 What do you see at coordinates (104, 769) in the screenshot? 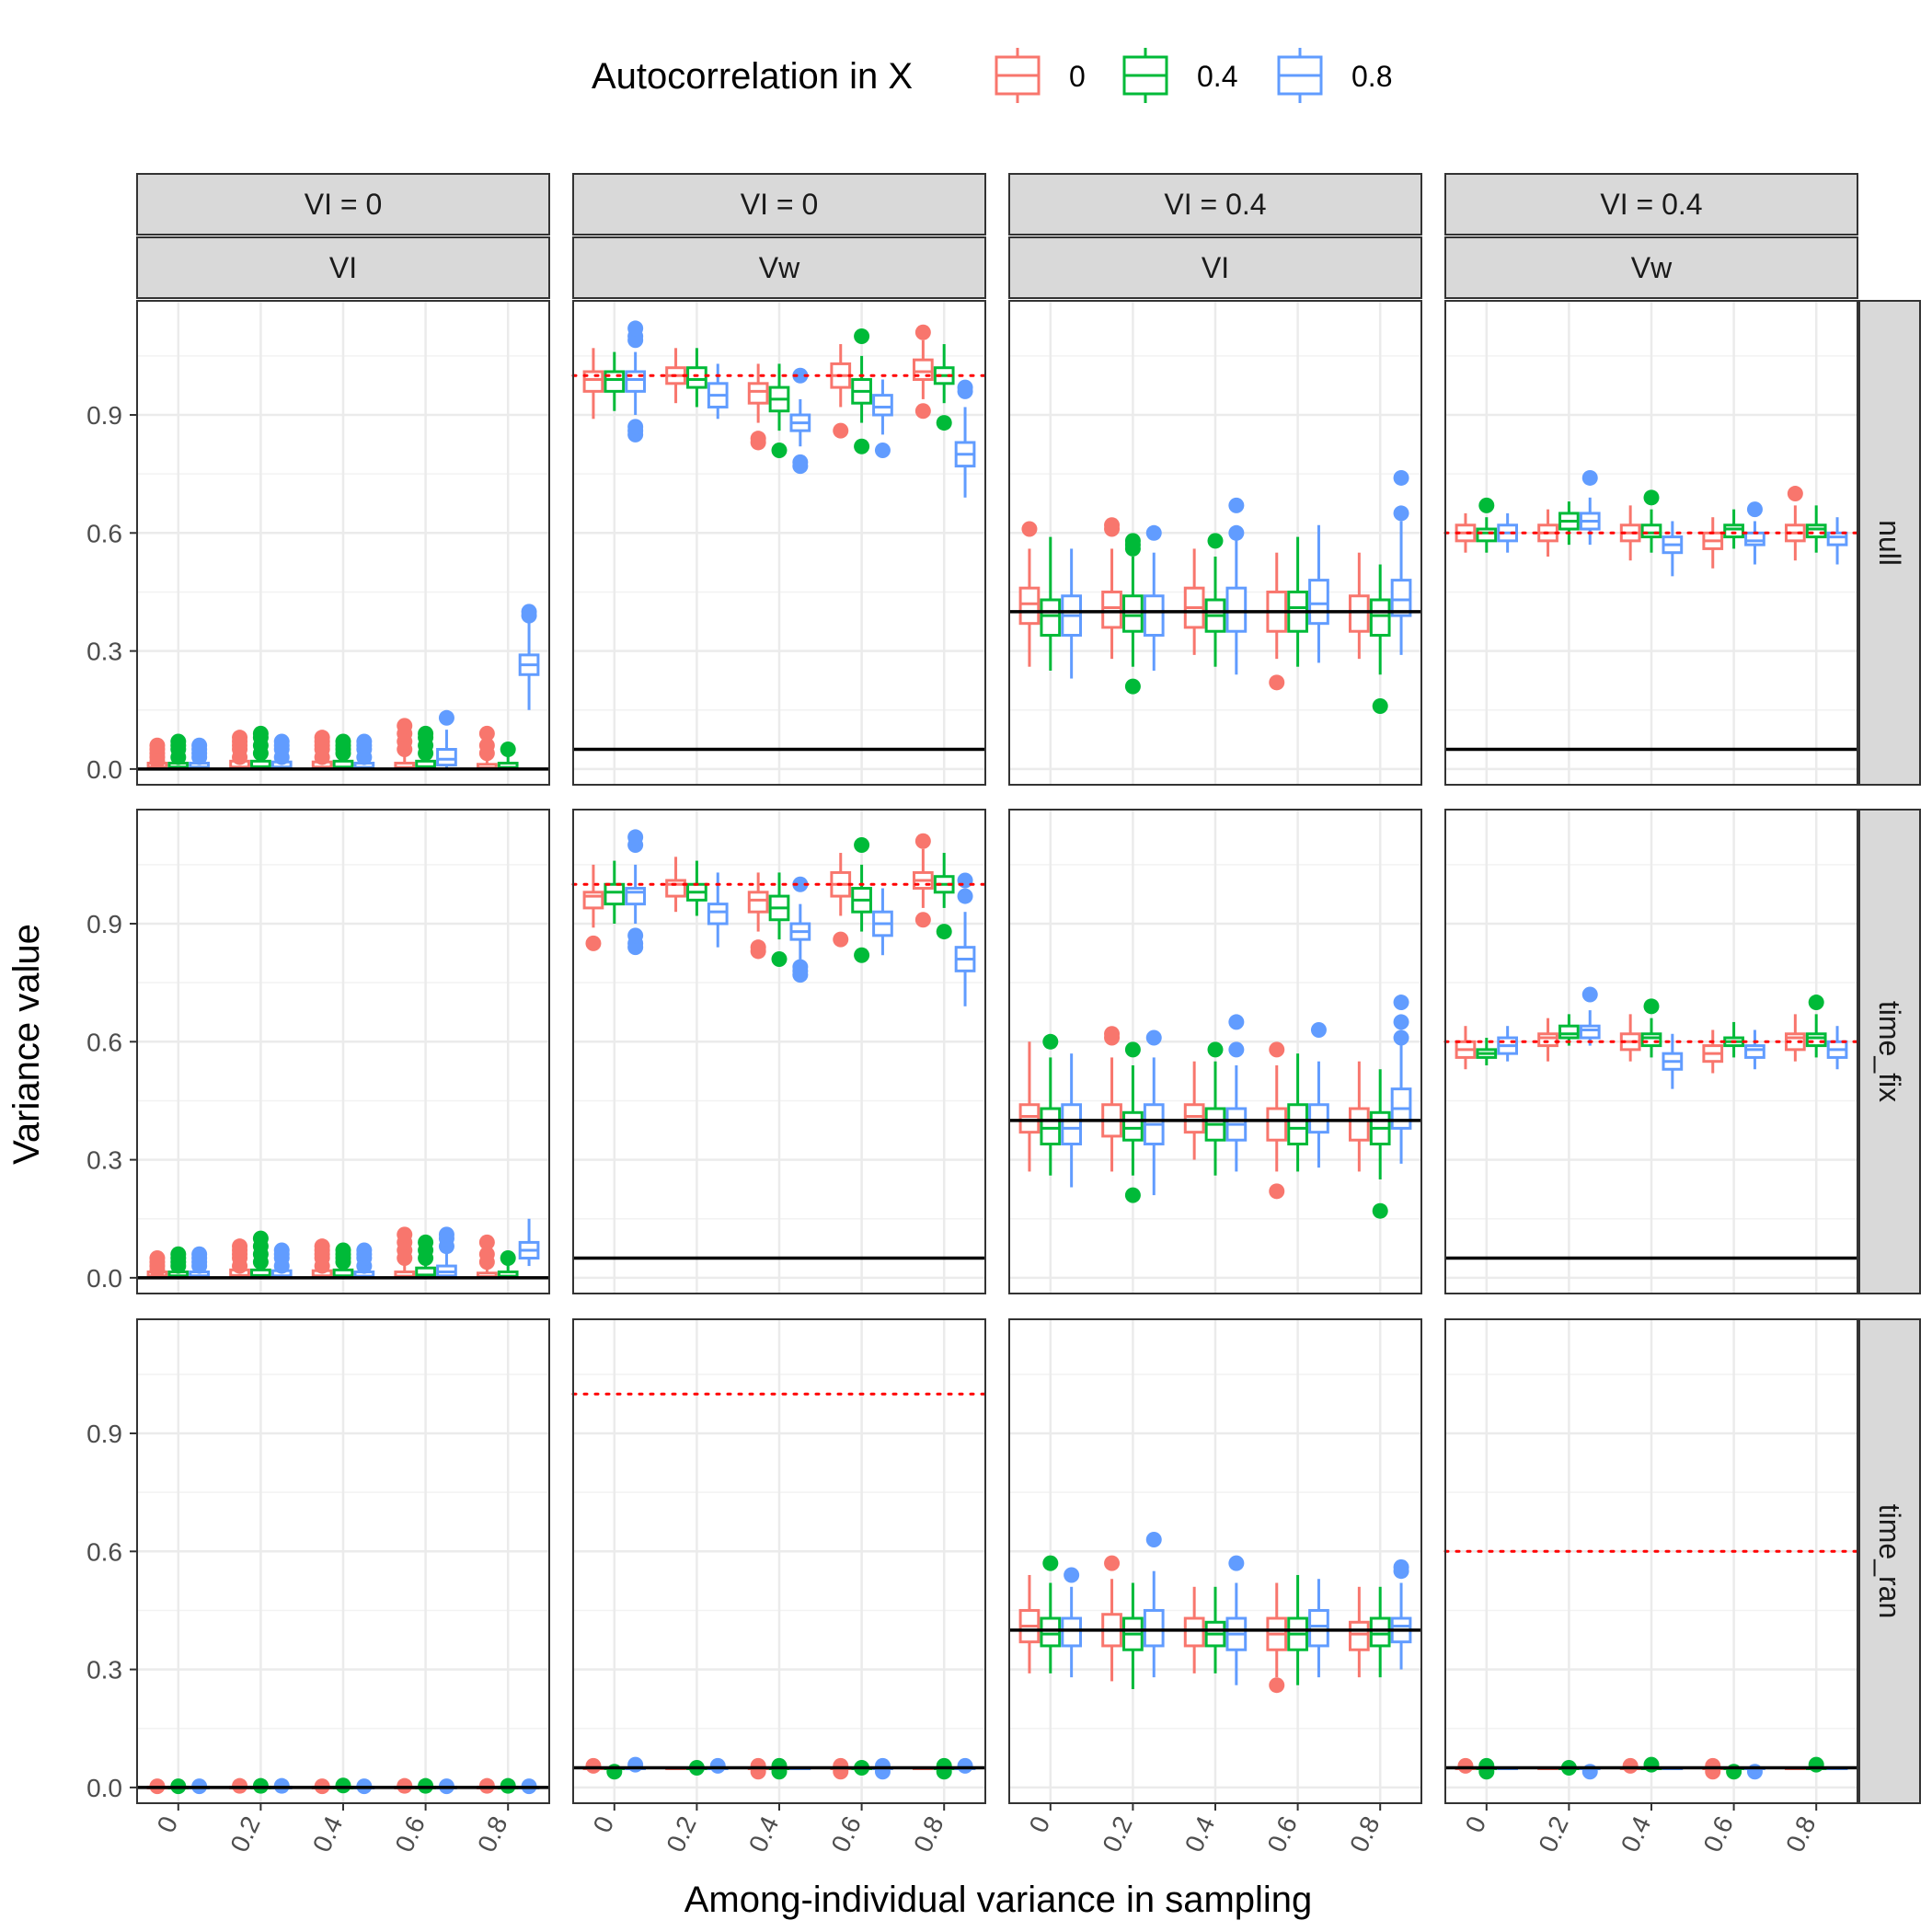
I see `y-tick-label: 0.0` at bounding box center [104, 769].